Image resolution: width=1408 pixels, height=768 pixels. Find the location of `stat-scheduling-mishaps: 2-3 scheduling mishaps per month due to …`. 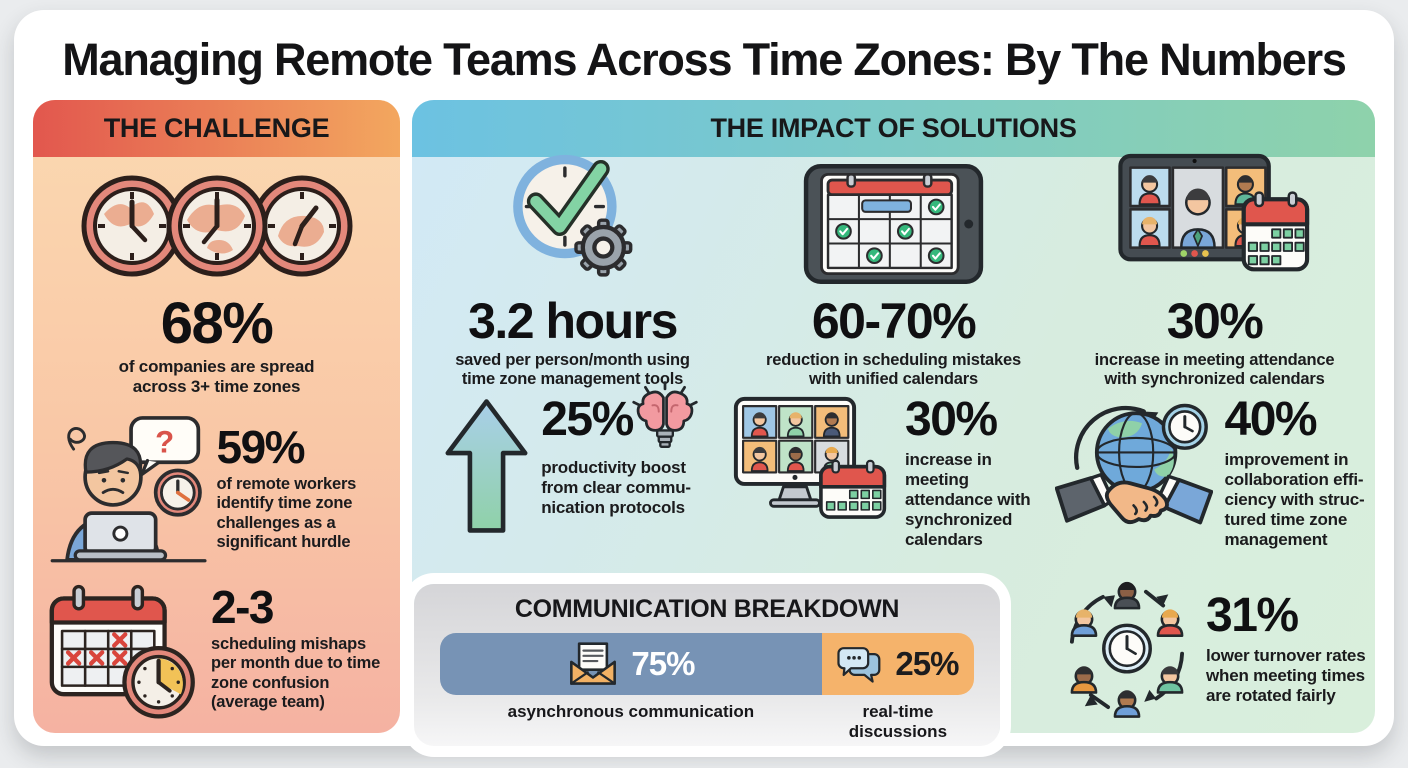

stat-scheduling-mishaps: 2-3 scheduling mishaps per month due to … is located at coordinates (216, 648).